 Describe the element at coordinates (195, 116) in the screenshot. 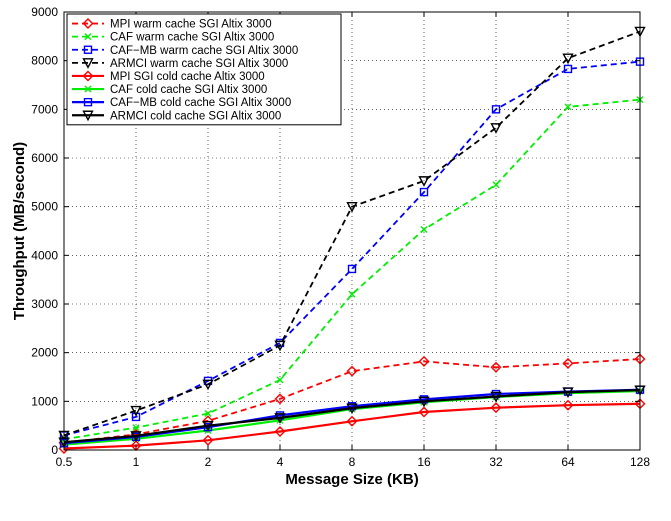

I see `legend-label: ARMCI cold cache SGI Altix 3000` at that location.